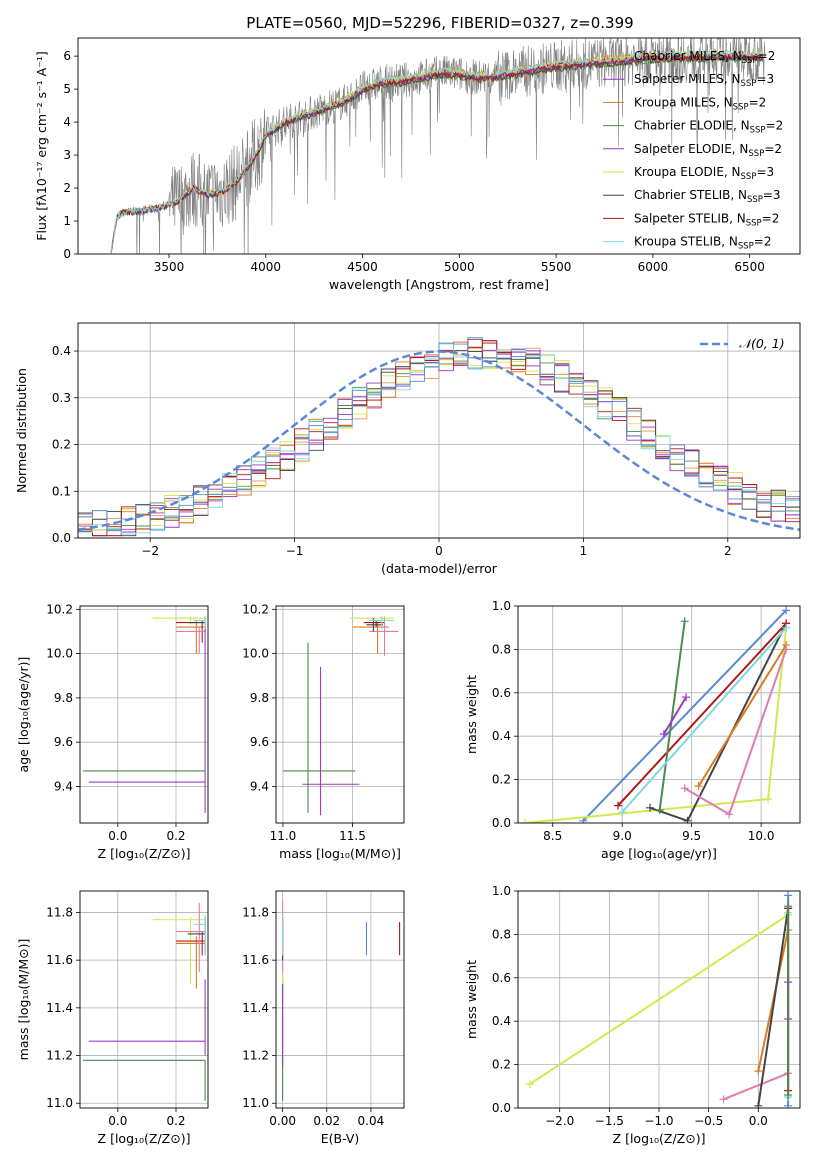  Describe the element at coordinates (728, 551) in the screenshot. I see `x-tick-label: 2` at that location.